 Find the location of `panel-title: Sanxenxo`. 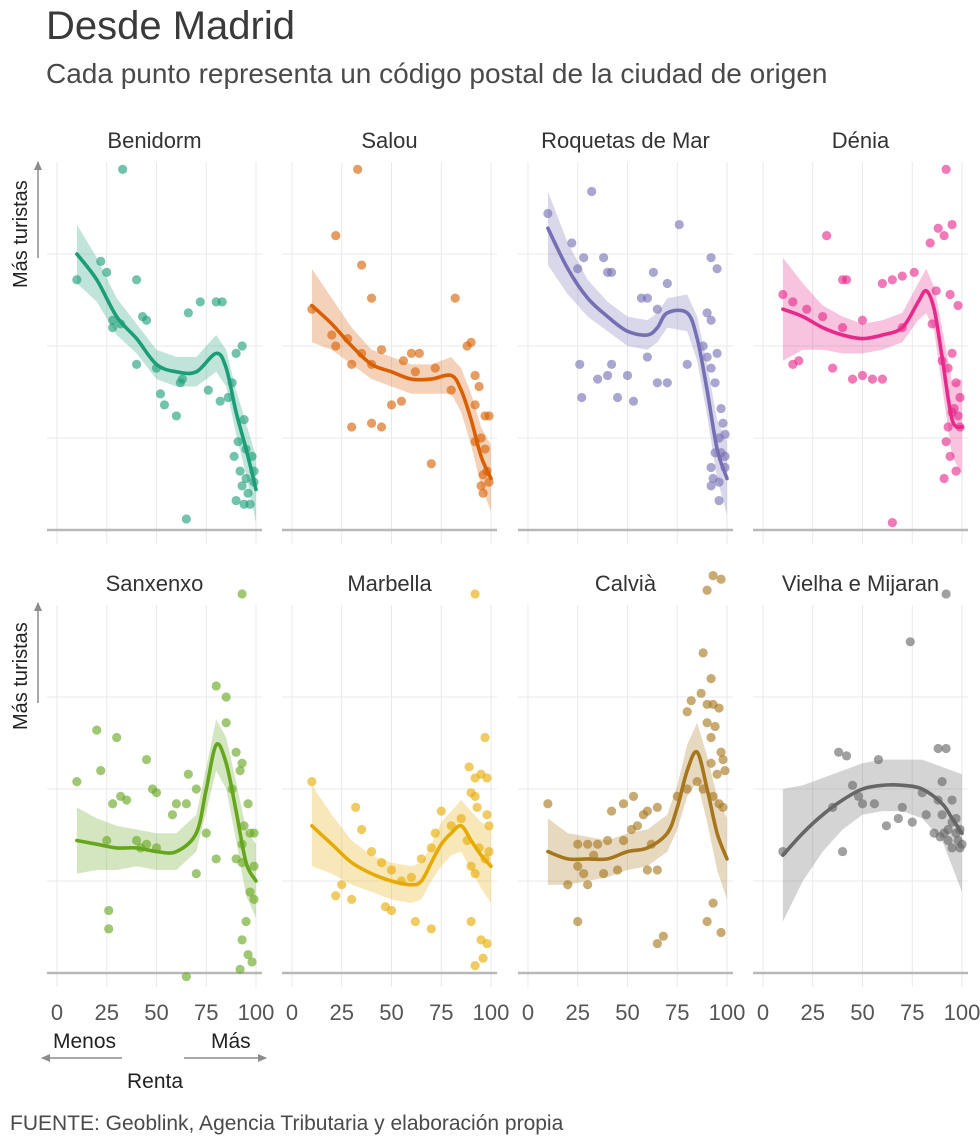

panel-title: Sanxenxo is located at coordinates (155, 583).